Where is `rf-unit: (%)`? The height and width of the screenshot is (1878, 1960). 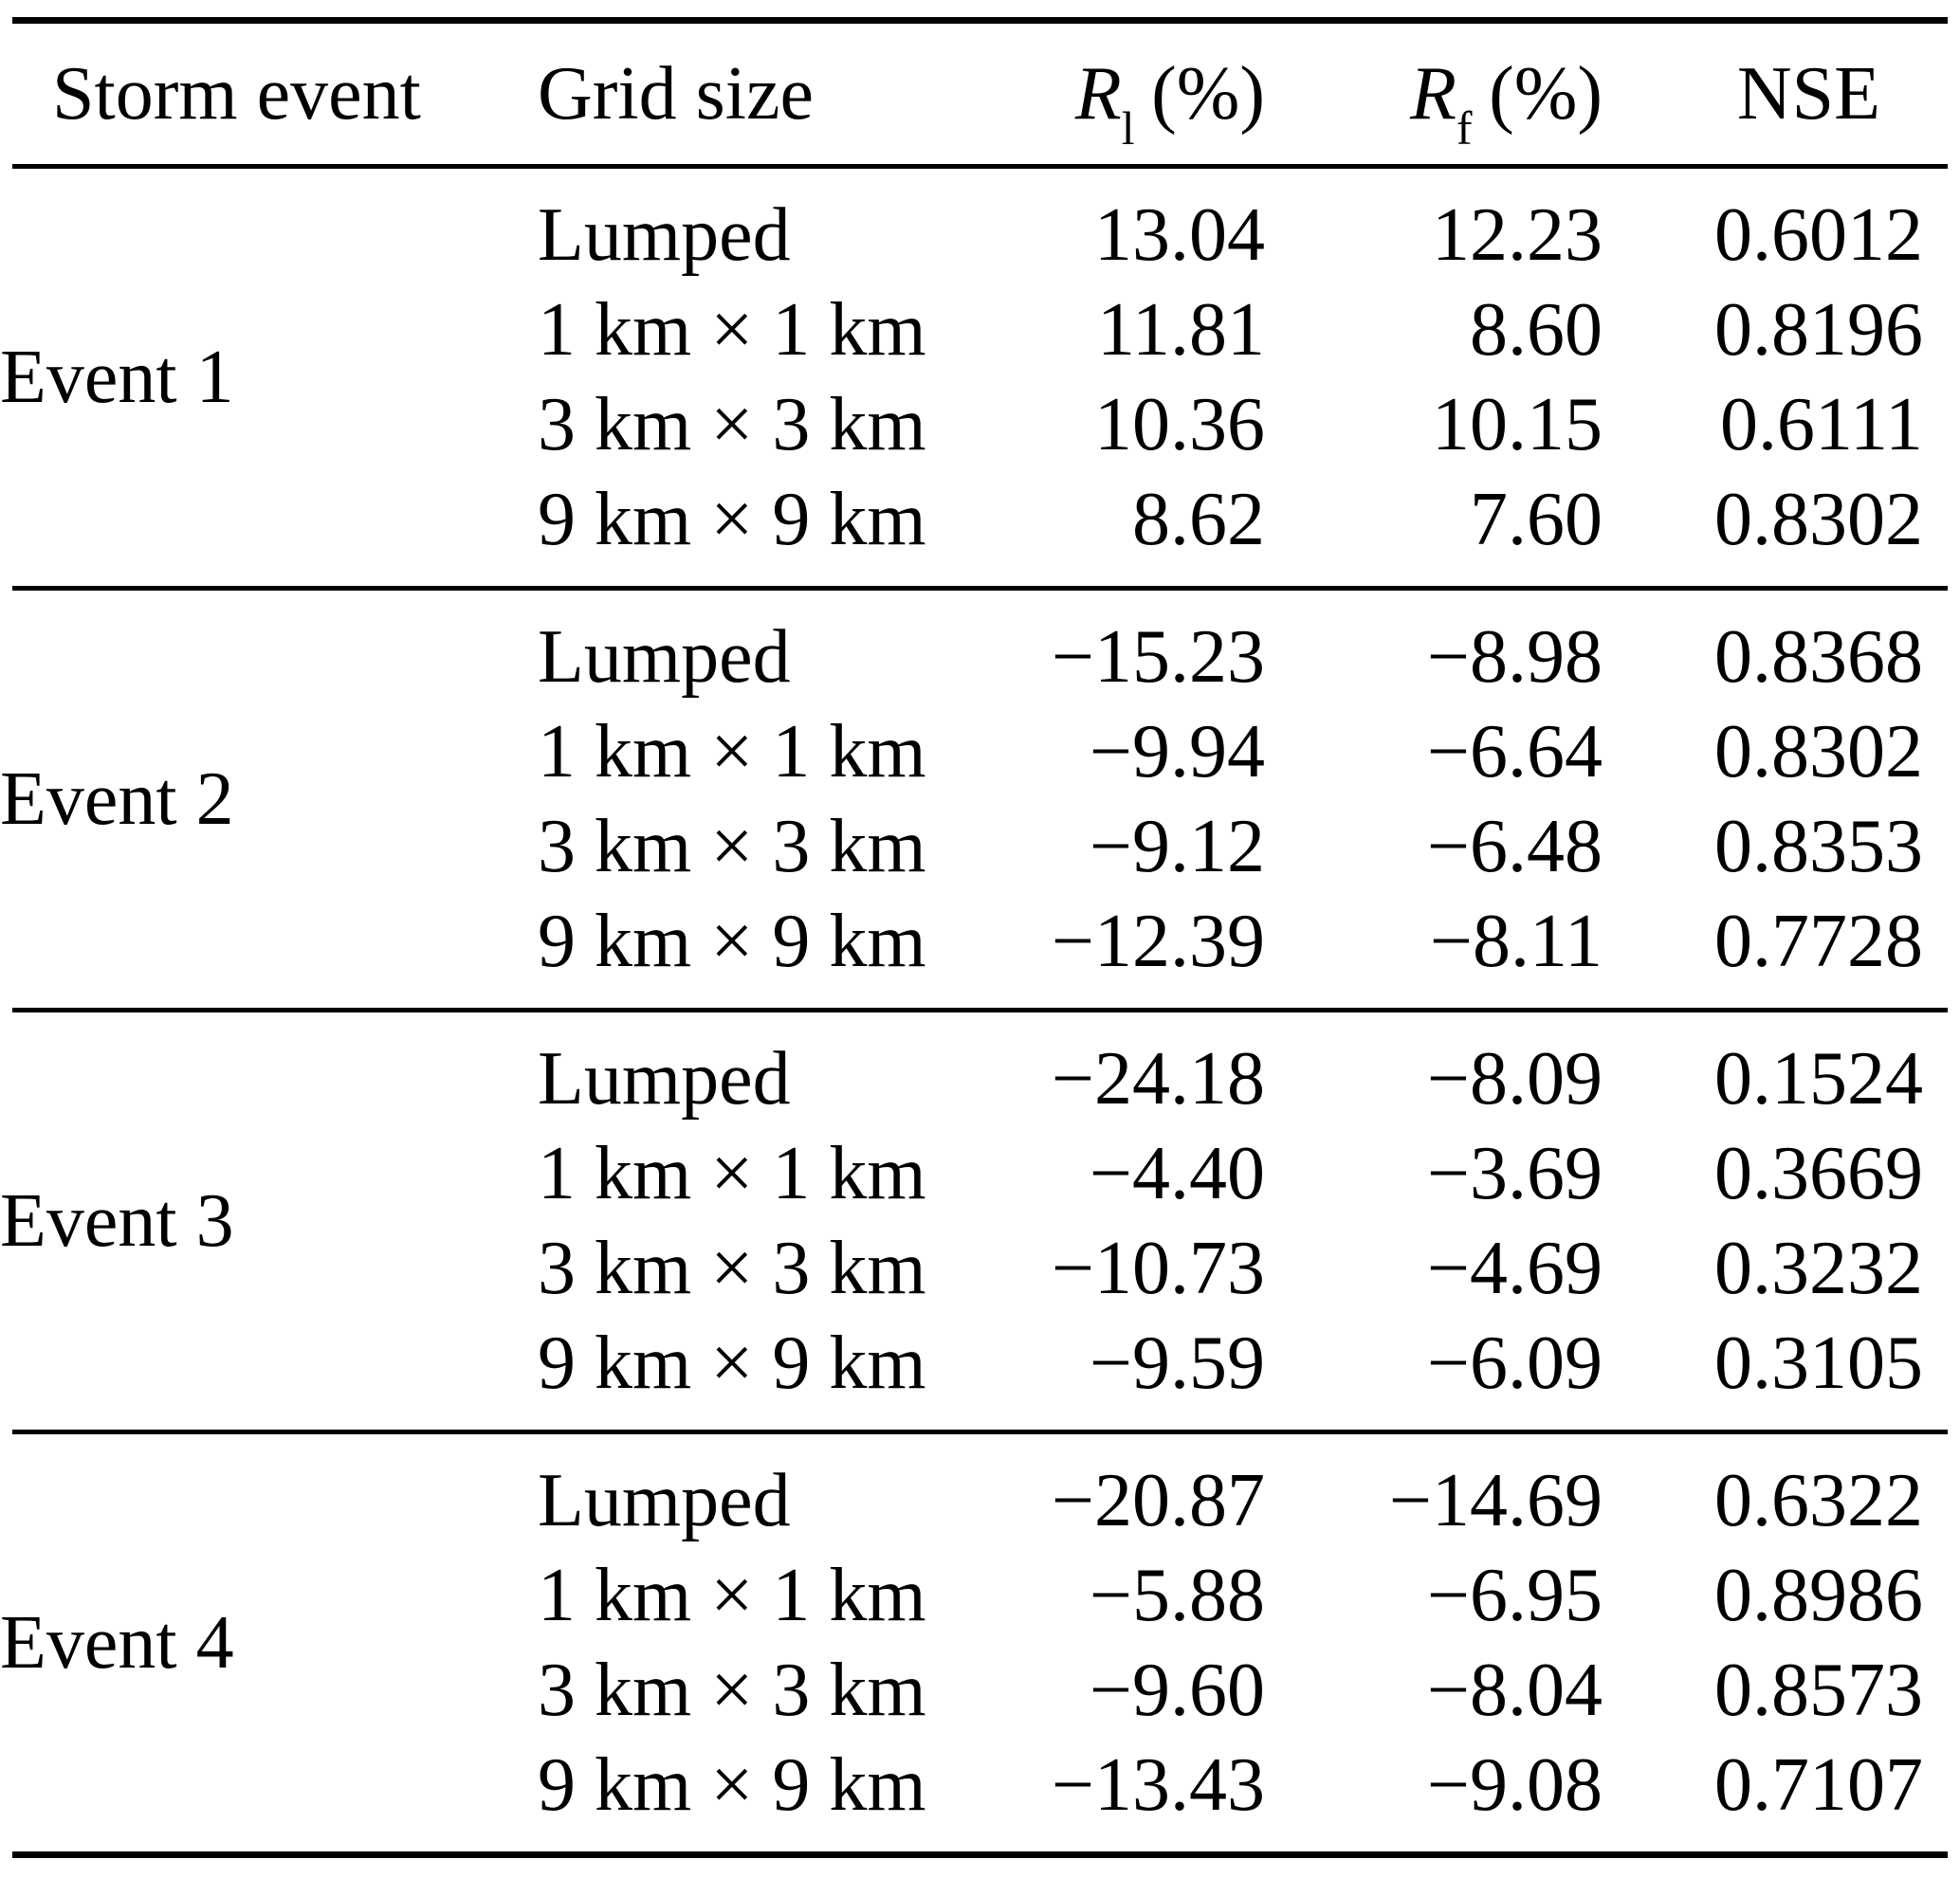
rf-unit: (%) is located at coordinates (1546, 93).